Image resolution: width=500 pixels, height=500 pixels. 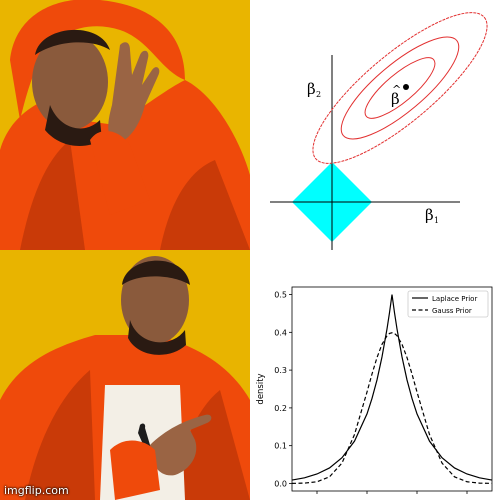 I want to click on y-tick-label: 0.4, so click(x=280, y=332).